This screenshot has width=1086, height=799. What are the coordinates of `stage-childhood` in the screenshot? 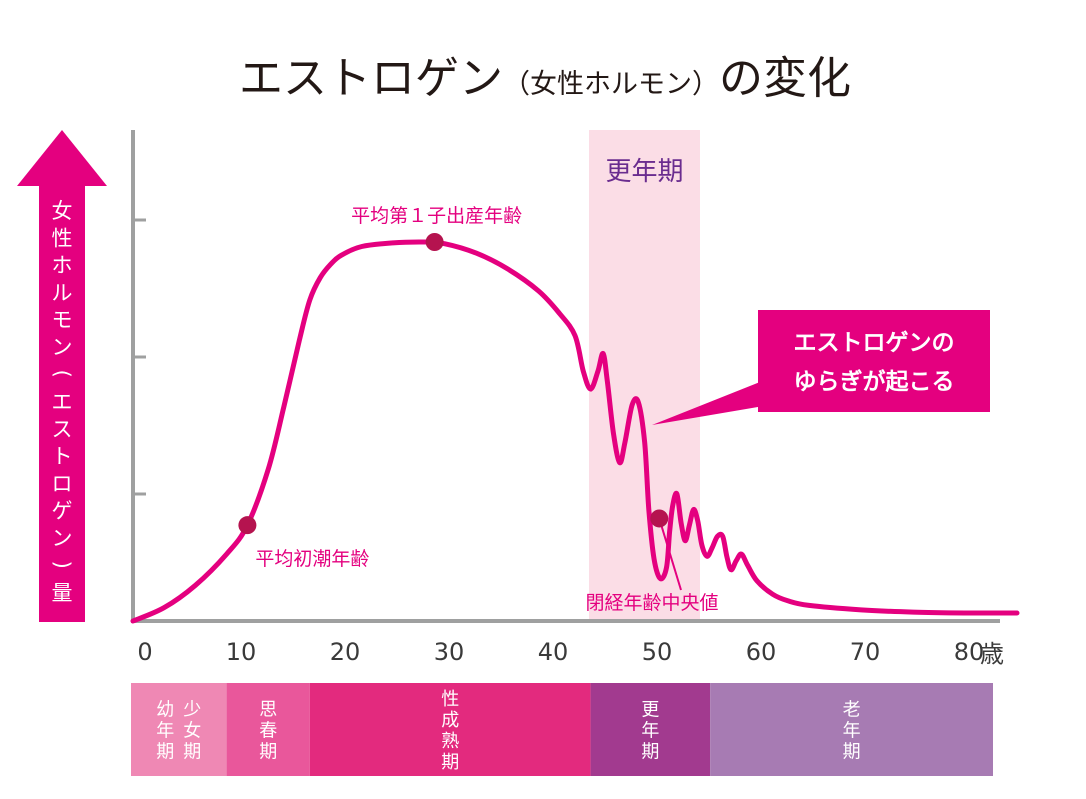 It's located at (179, 729).